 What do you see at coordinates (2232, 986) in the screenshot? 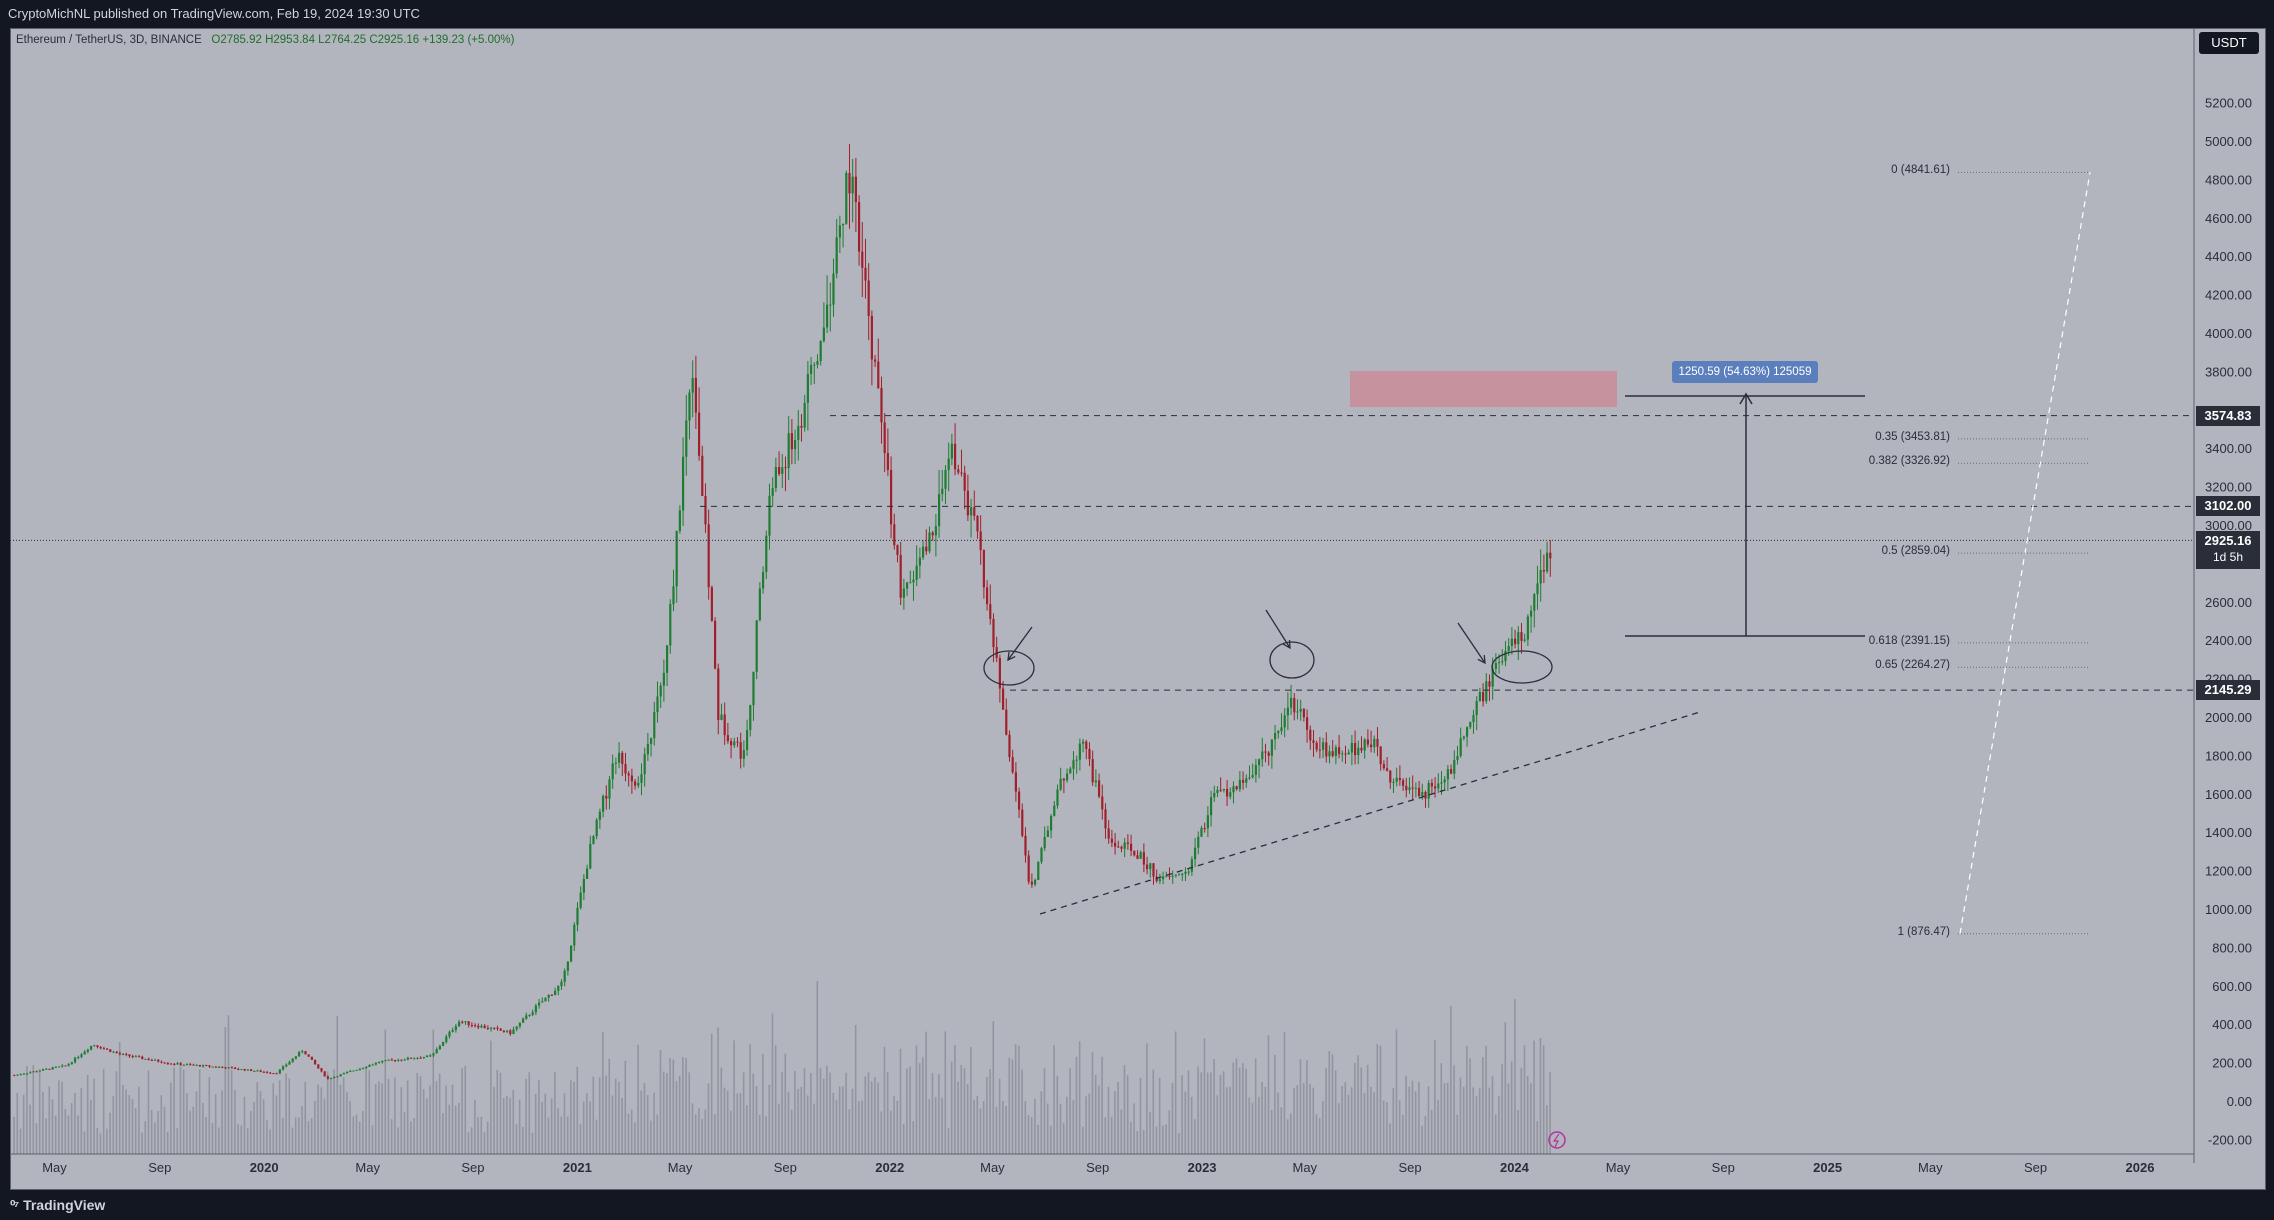
I see `y-tick-label: 600.00` at bounding box center [2232, 986].